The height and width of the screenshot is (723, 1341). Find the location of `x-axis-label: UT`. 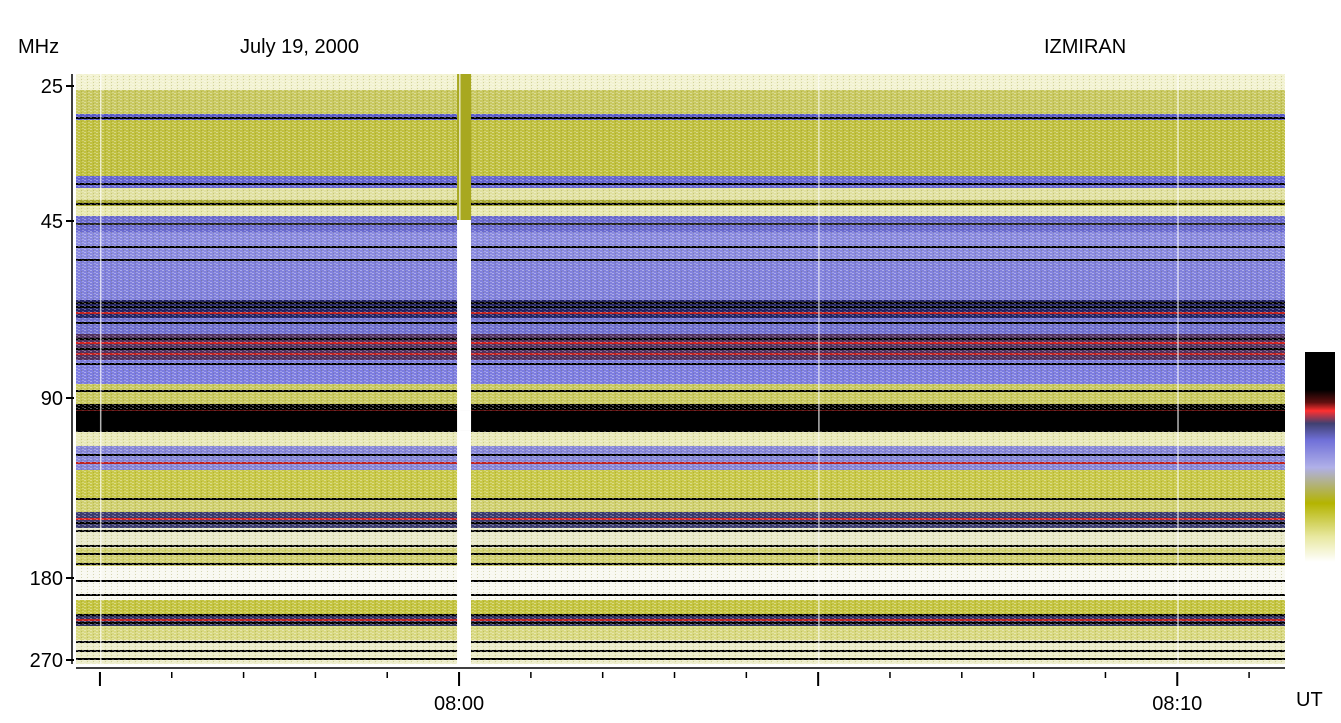

x-axis-label: UT is located at coordinates (1309, 700).